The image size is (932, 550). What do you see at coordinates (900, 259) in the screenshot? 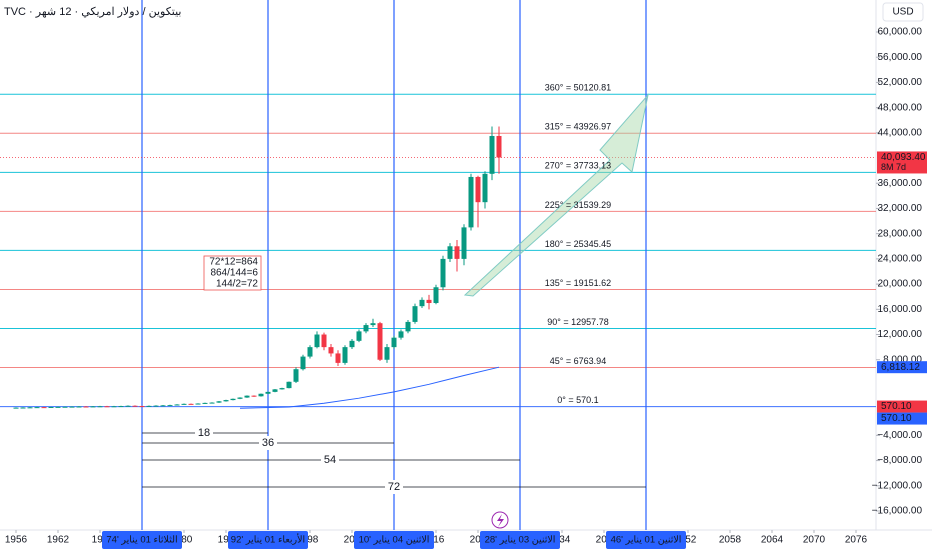
I see `y-tick-label: 24,000.00` at bounding box center [900, 259].